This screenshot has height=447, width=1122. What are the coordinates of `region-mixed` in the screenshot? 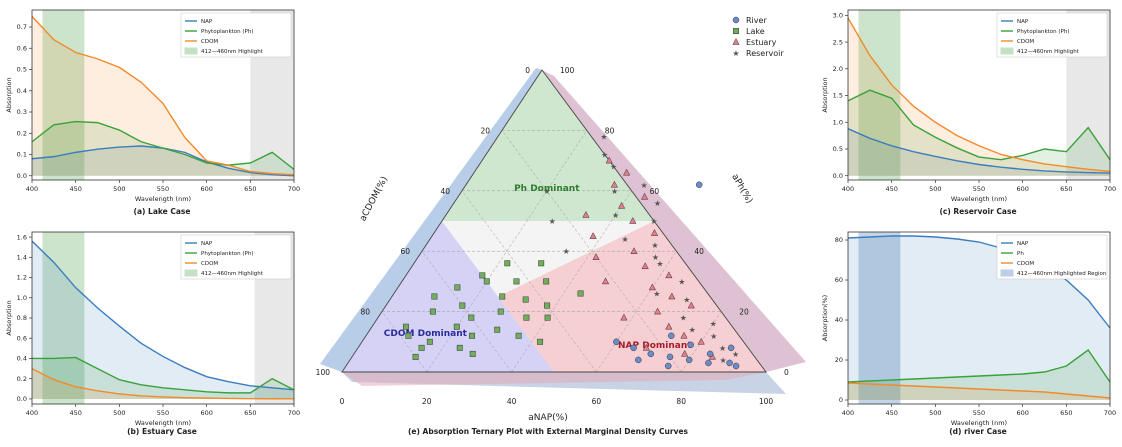 It's located at (548, 259).